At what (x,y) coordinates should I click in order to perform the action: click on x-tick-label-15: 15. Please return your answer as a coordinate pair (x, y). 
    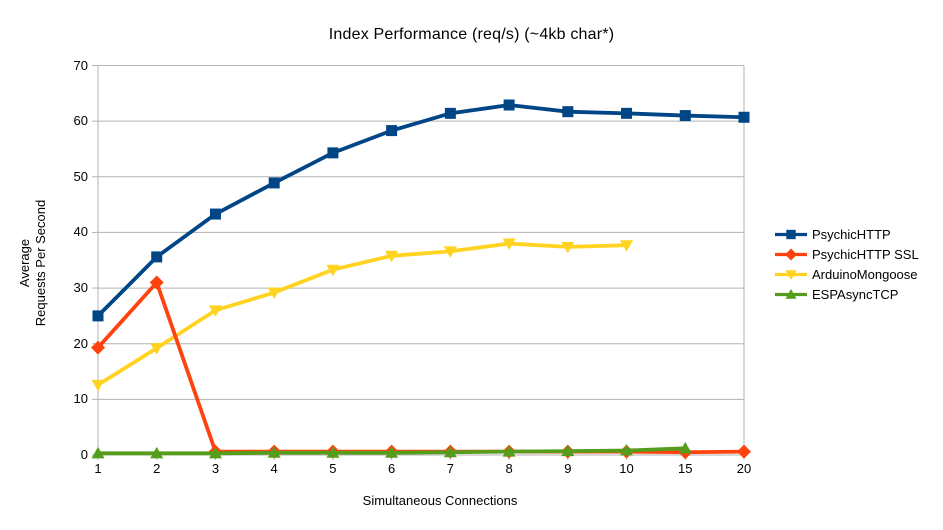
    Looking at the image, I should click on (685, 468).